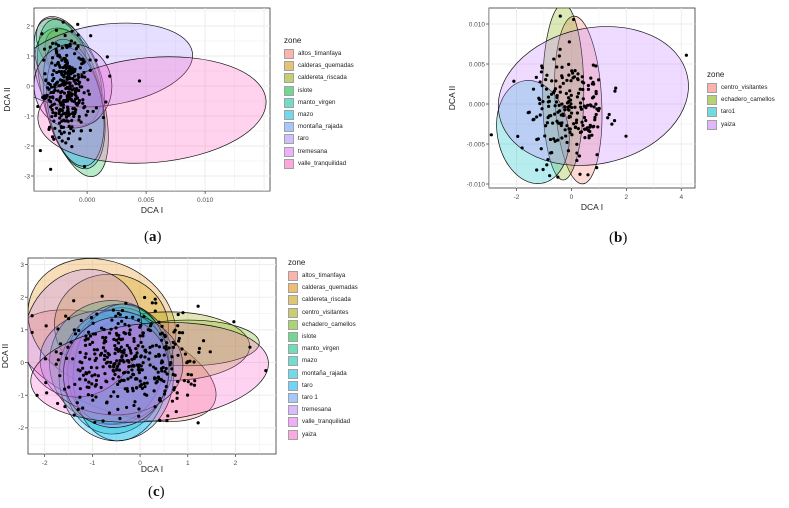  What do you see at coordinates (27, 176) in the screenshot?
I see `y-tick-label: -3` at bounding box center [27, 176].